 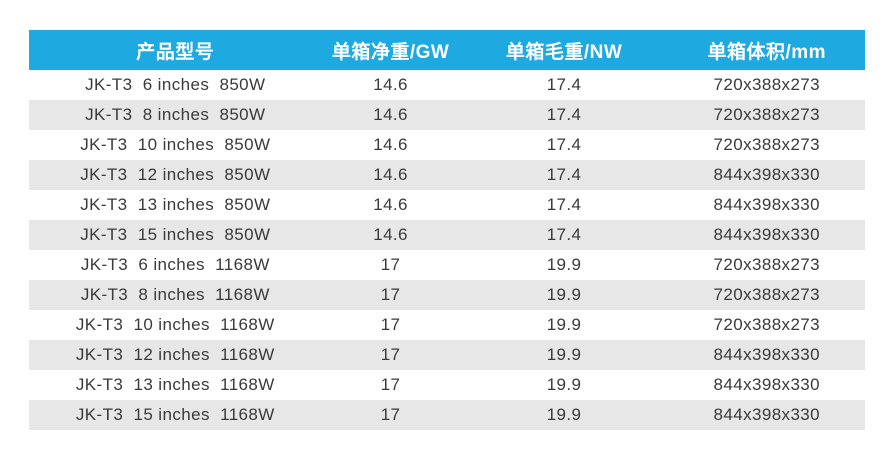 I want to click on cell-model: JK-T3 6 inches 1168W, so click(x=175, y=264).